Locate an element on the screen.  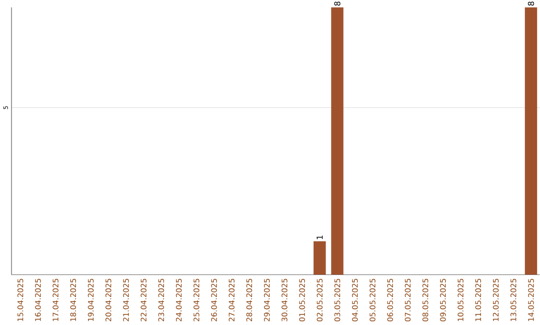
data-label: 1 is located at coordinates (319, 237).